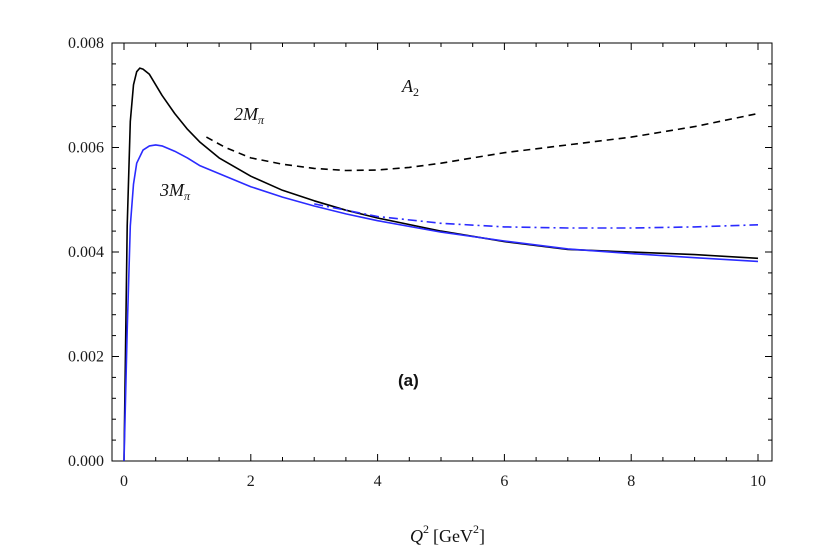 The height and width of the screenshot is (552, 830). What do you see at coordinates (758, 481) in the screenshot?
I see `x-tick-label: 10` at bounding box center [758, 481].